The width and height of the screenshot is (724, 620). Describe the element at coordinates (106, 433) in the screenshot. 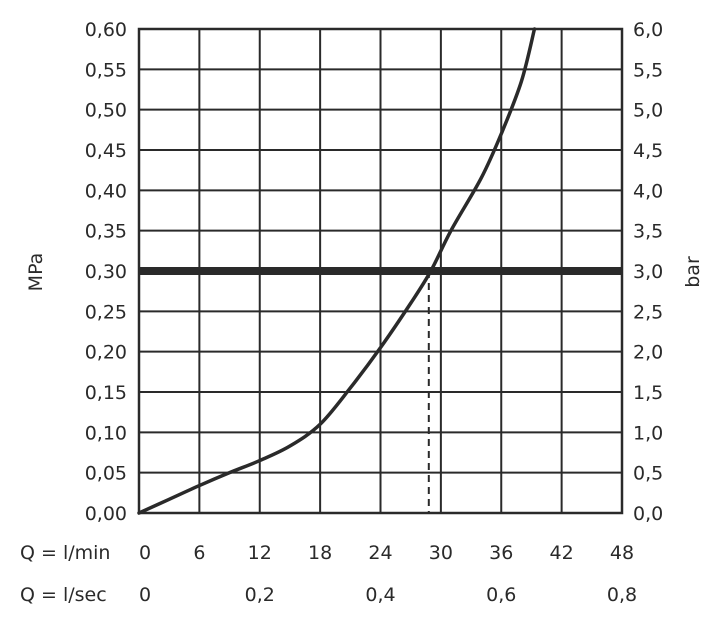

I see `y-tick-label-left: 0,10` at that location.